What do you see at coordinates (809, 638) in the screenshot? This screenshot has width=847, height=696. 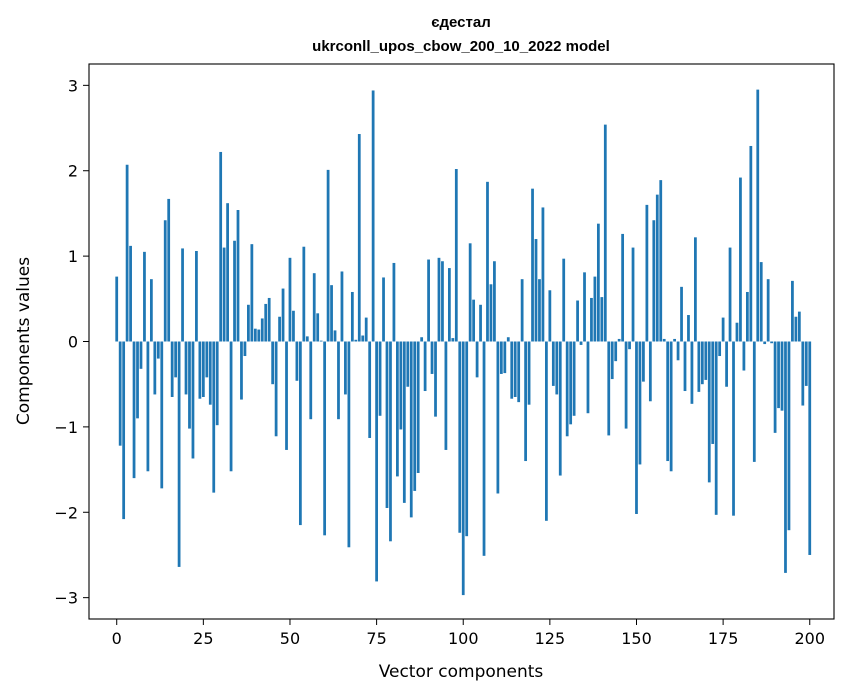 I see `x-tick-label-200: 200` at bounding box center [809, 638].